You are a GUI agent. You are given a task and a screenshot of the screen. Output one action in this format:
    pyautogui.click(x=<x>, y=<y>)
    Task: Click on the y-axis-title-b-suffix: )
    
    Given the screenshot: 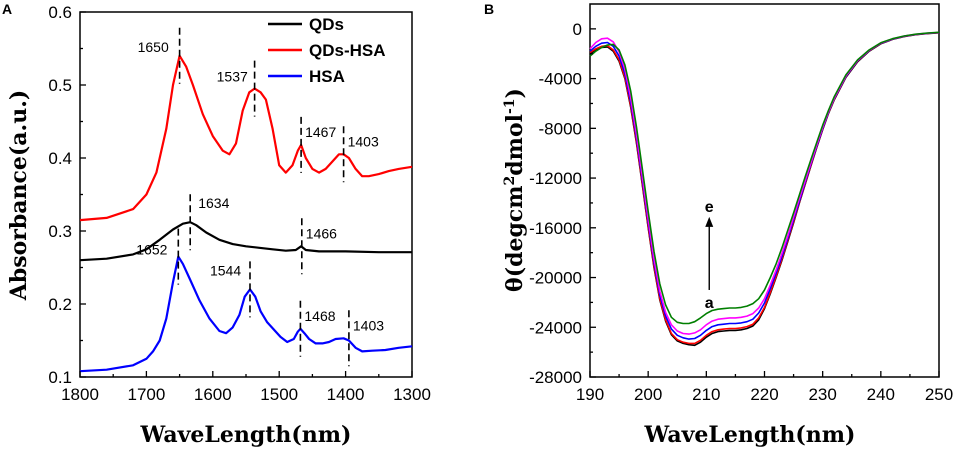 What is the action you would take?
    pyautogui.click(x=515, y=93)
    